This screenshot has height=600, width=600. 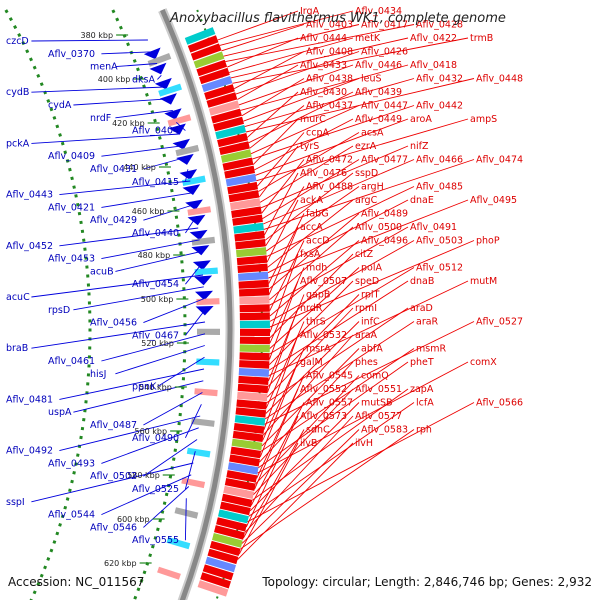 I want to click on reverse-gene-label: cydA, so click(x=60, y=105).